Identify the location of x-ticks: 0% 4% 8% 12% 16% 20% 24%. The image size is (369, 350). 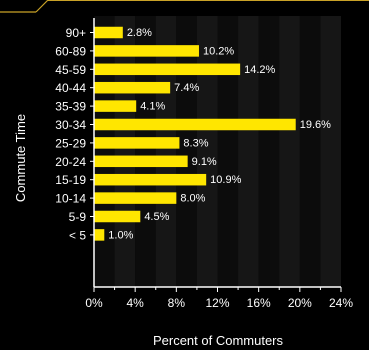
(219, 303).